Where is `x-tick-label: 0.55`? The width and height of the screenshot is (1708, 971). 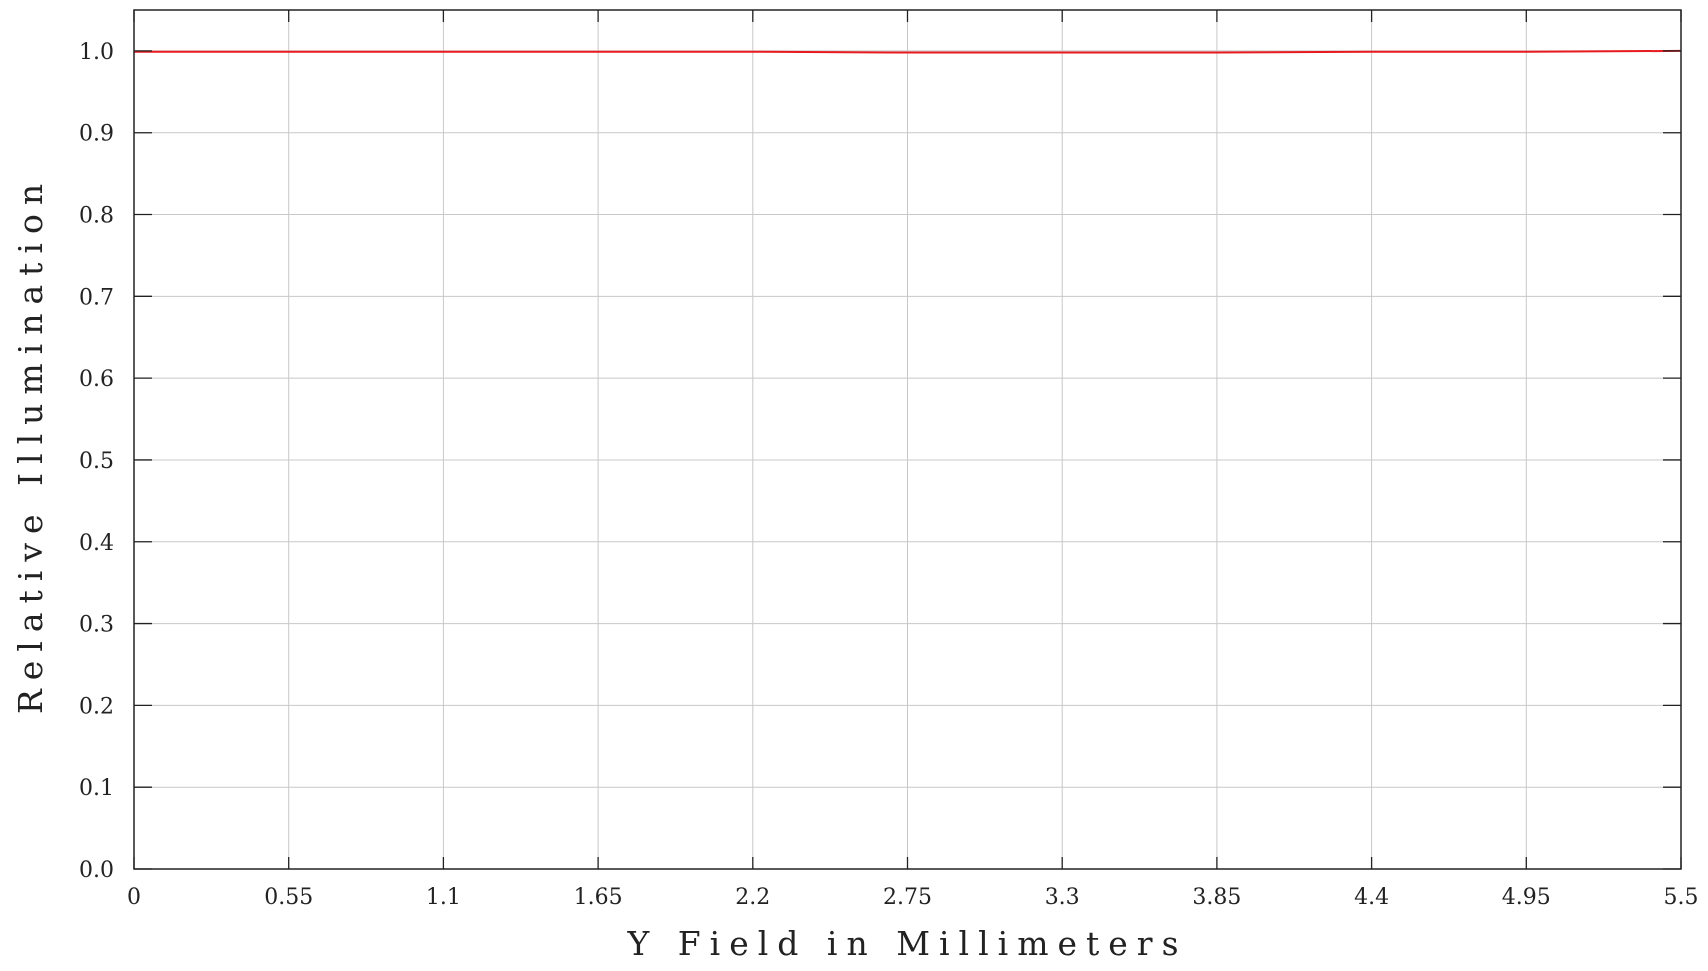
x-tick-label: 0.55 is located at coordinates (288, 897).